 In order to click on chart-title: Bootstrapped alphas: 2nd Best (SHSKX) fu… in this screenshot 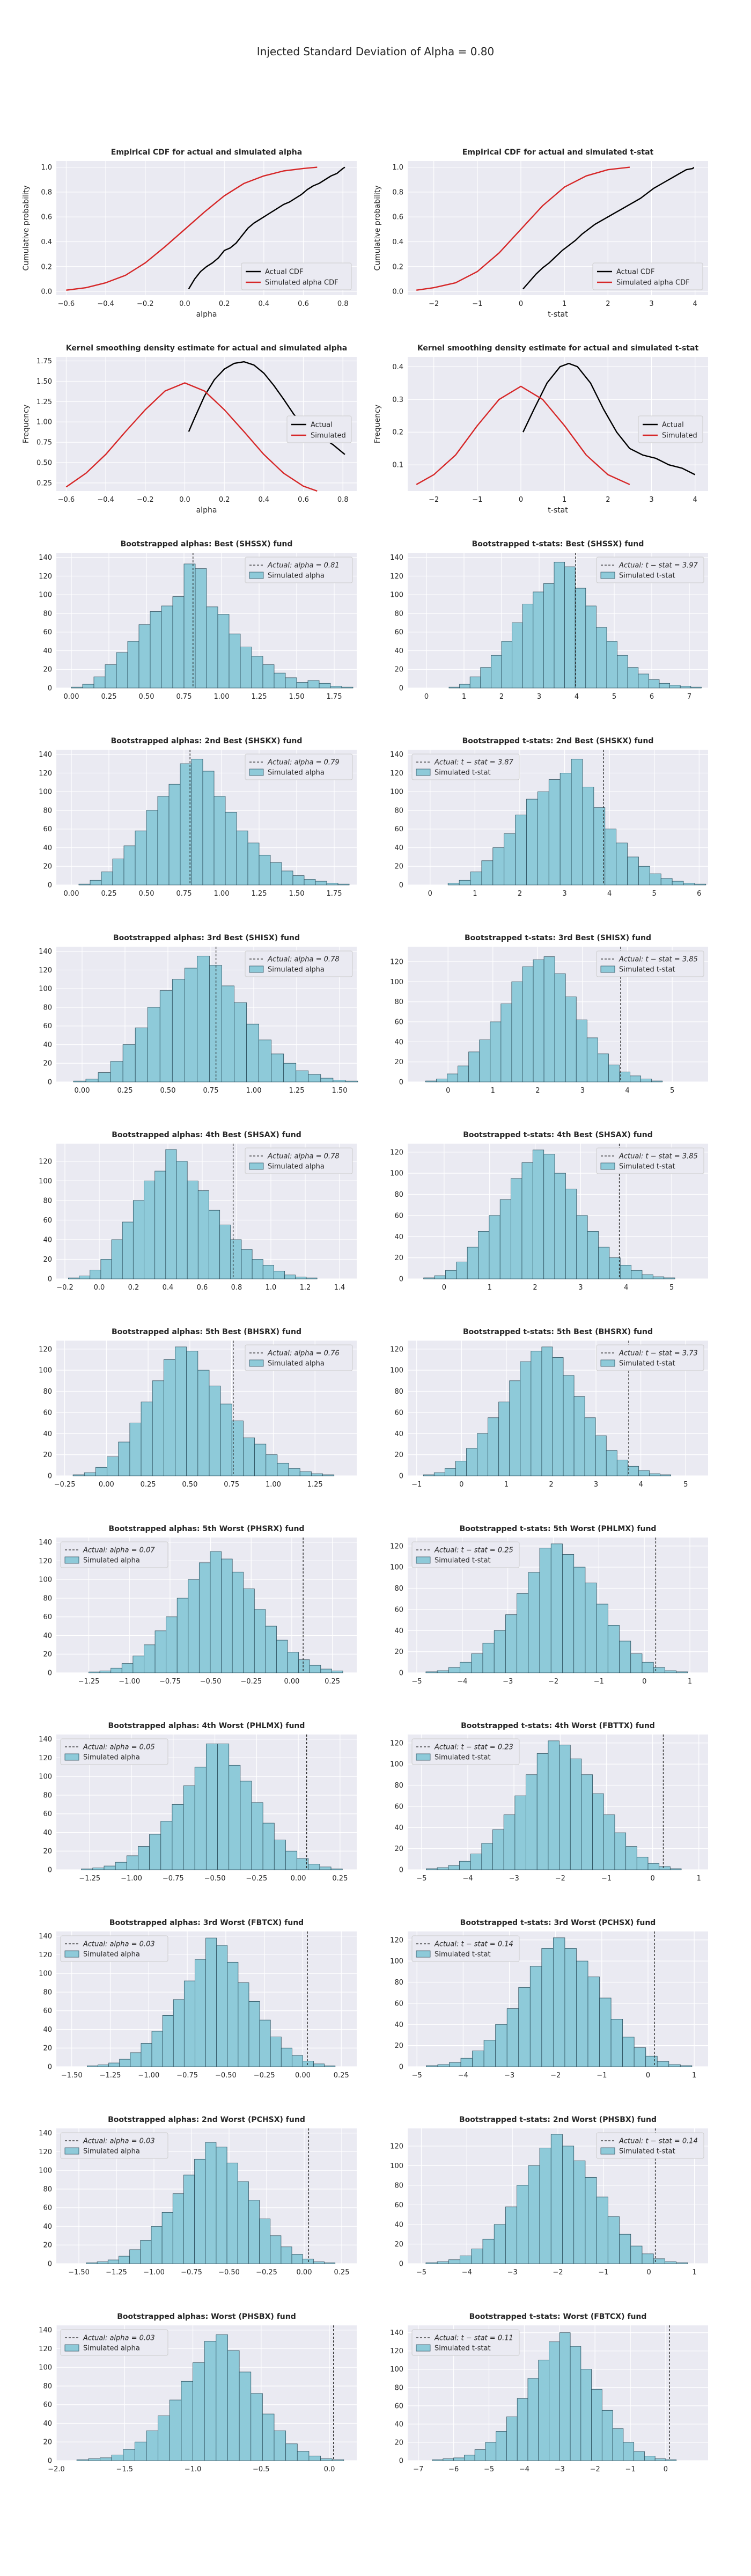, I will do `click(207, 741)`.